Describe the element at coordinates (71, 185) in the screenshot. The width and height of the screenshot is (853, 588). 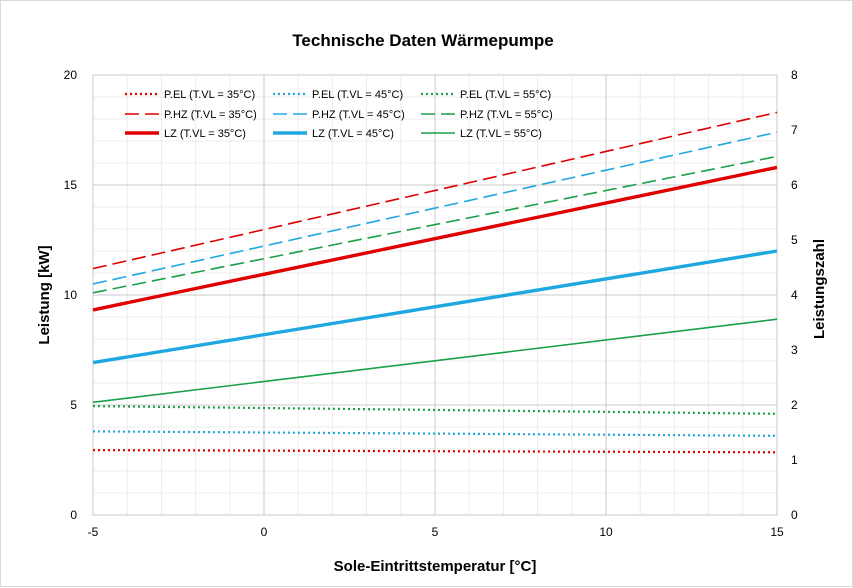
I see `y-tick-label: 15` at that location.